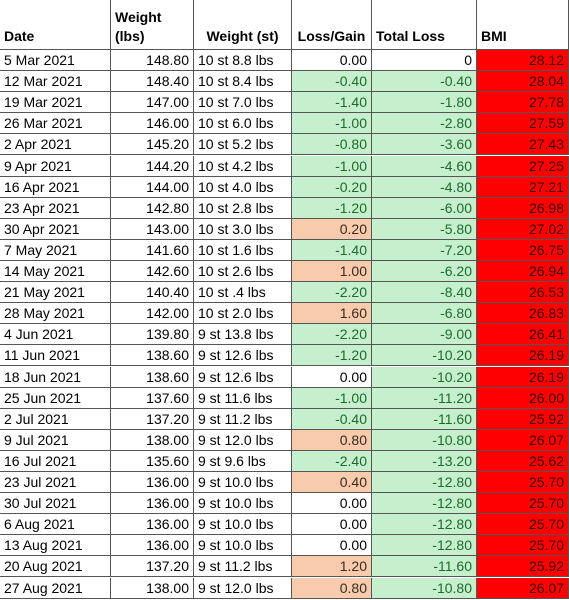  What do you see at coordinates (424, 61) in the screenshot?
I see `total-loss-cell: 0` at bounding box center [424, 61].